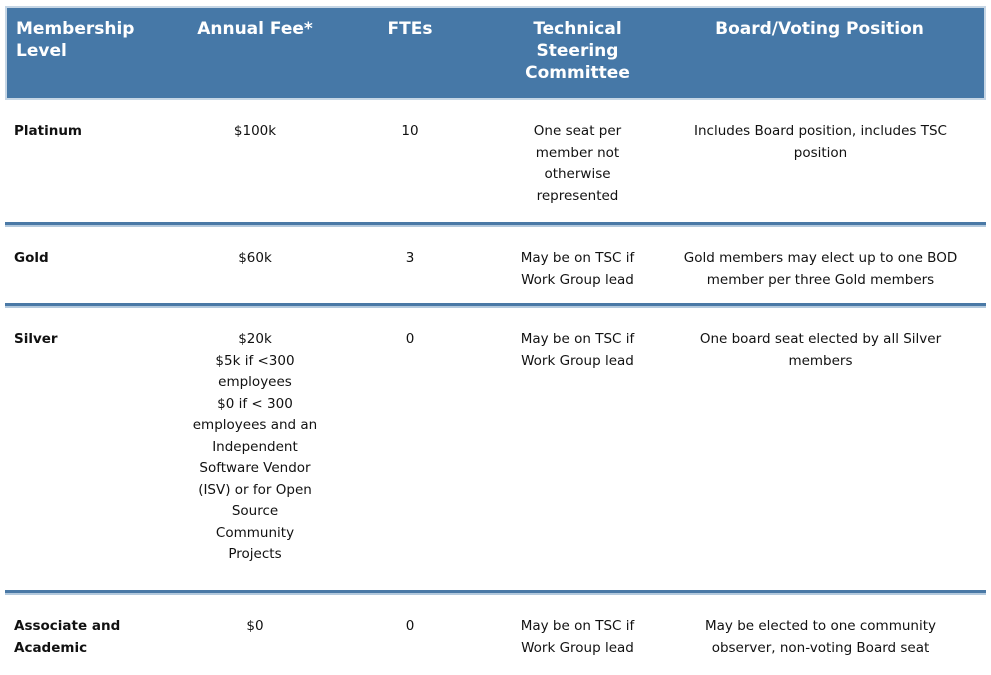  What do you see at coordinates (577, 29) in the screenshot?
I see `text-line: Technical` at bounding box center [577, 29].